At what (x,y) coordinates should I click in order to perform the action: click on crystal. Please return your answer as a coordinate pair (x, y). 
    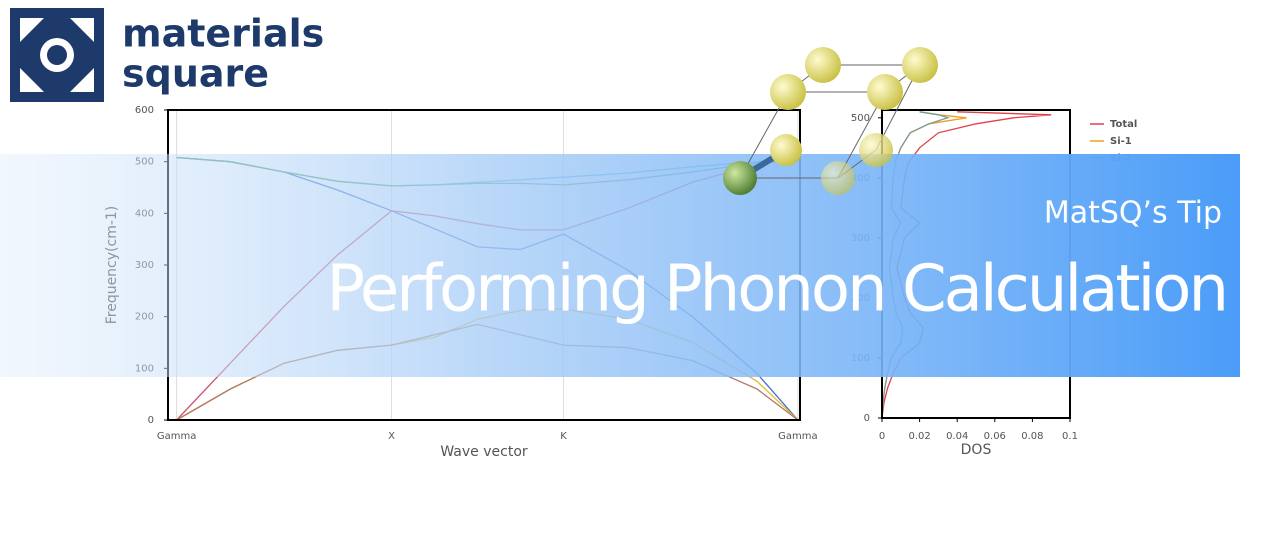
    Looking at the image, I should click on (830, 121).